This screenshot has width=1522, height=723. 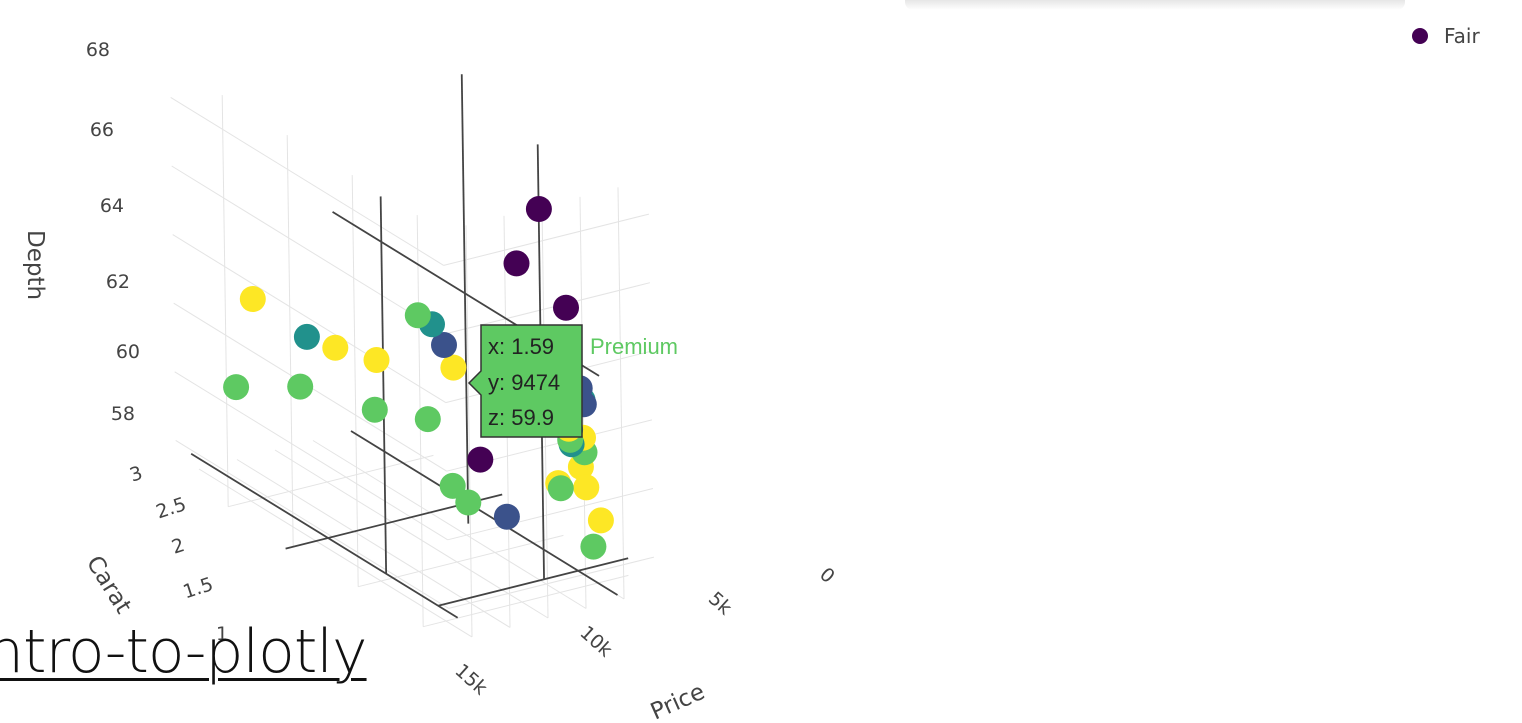 What do you see at coordinates (634, 346) in the screenshot?
I see `tooltip-series-label: Premium` at bounding box center [634, 346].